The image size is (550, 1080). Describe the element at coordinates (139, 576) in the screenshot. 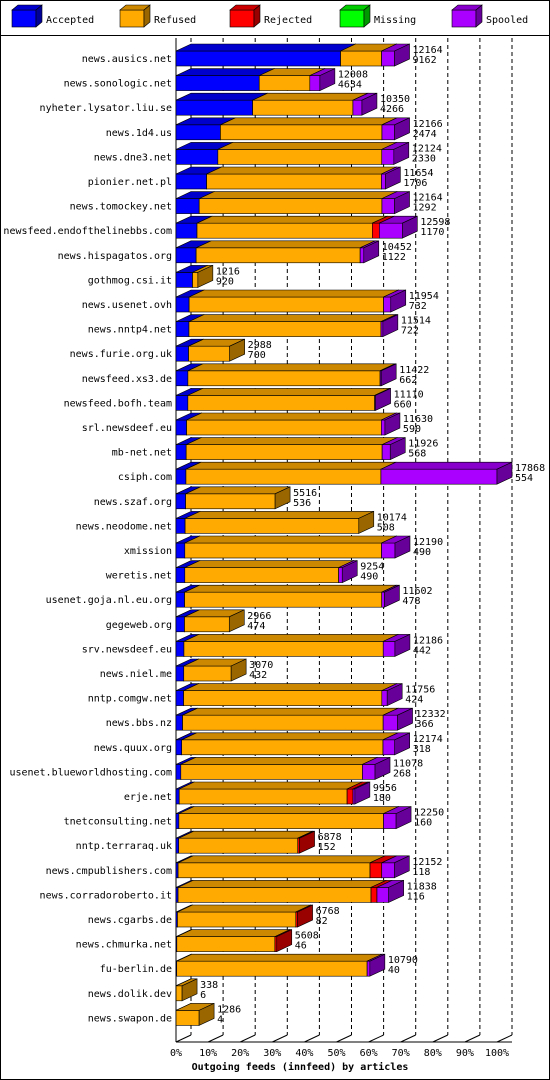

I see `category-label: weretis.net` at that location.